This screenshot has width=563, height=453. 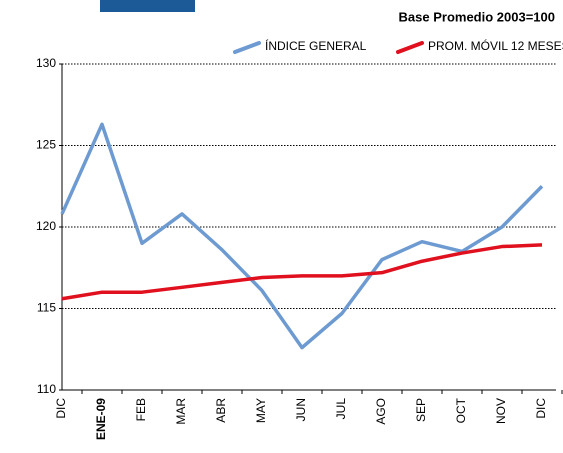 What do you see at coordinates (46, 308) in the screenshot?
I see `y-tick-label: 115` at bounding box center [46, 308].